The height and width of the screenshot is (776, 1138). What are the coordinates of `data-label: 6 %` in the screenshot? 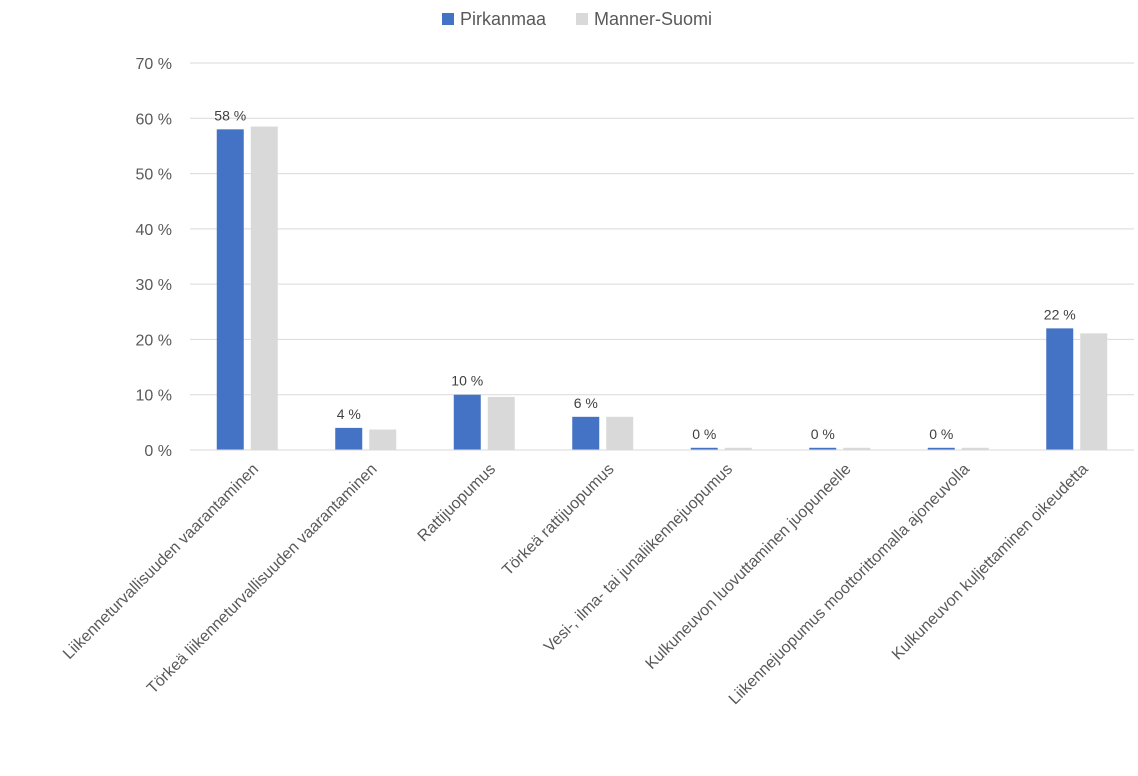 It's located at (586, 403).